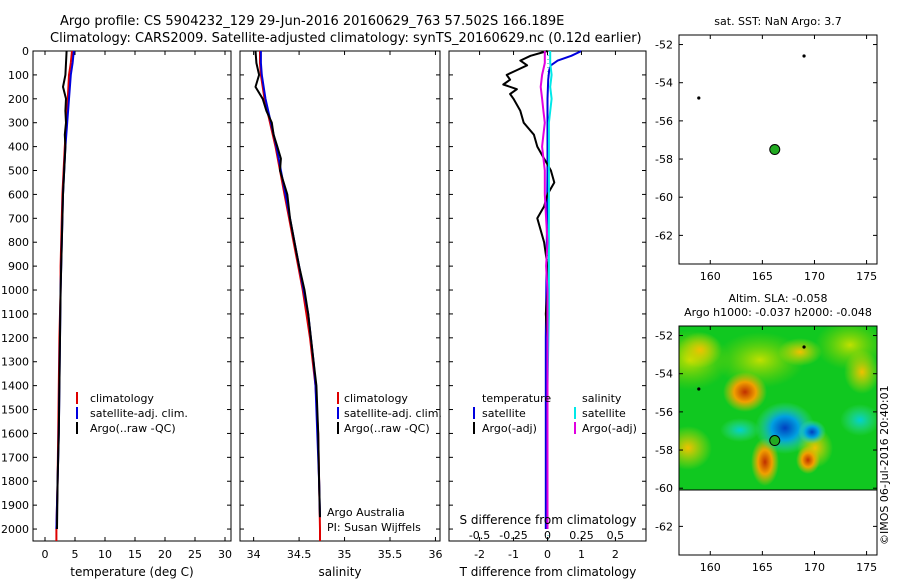  What do you see at coordinates (15, 433) in the screenshot?
I see `depth-tick-label: 1600` at bounding box center [15, 433].